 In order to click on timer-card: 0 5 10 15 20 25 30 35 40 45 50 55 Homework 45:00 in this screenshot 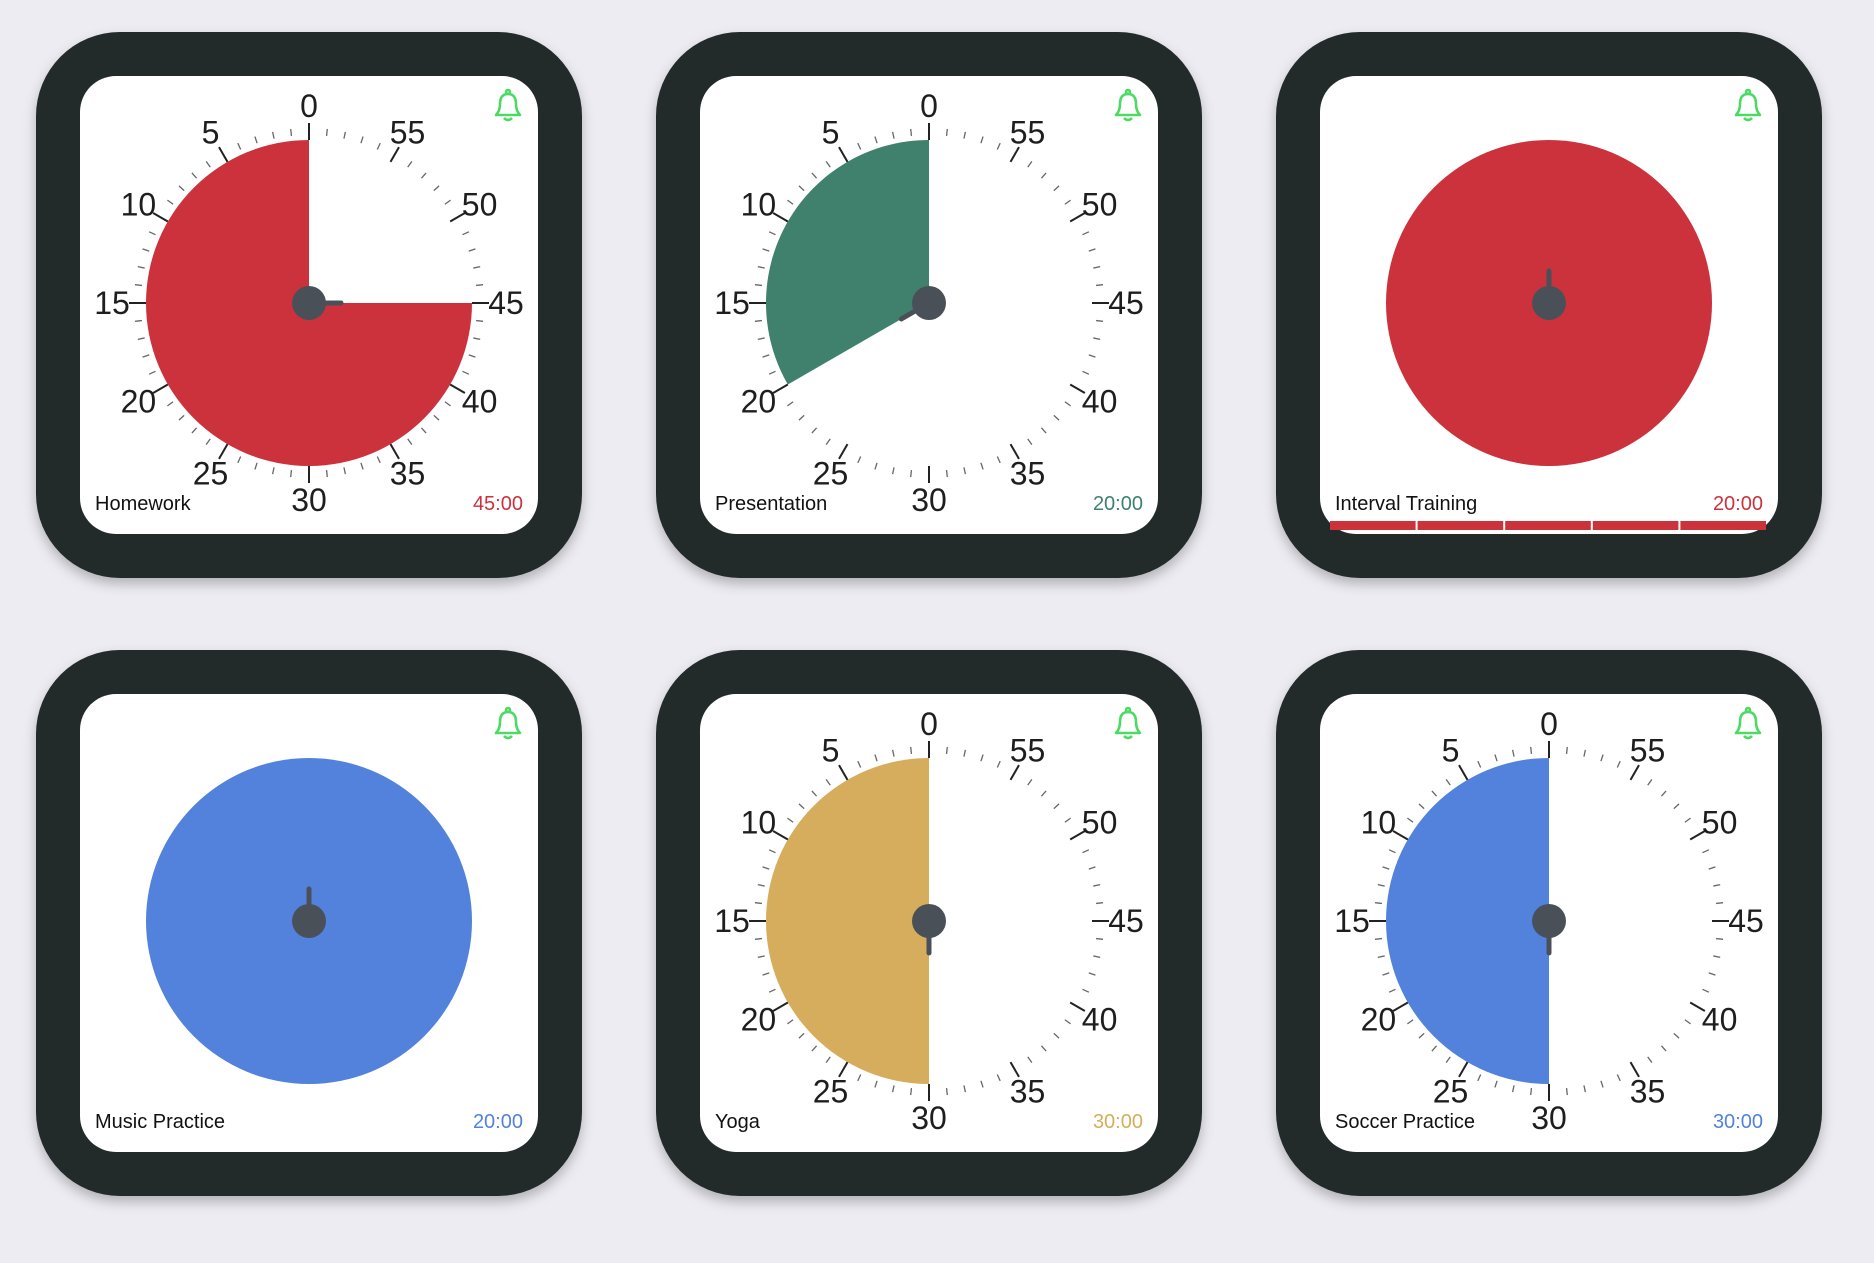, I will do `click(309, 305)`.